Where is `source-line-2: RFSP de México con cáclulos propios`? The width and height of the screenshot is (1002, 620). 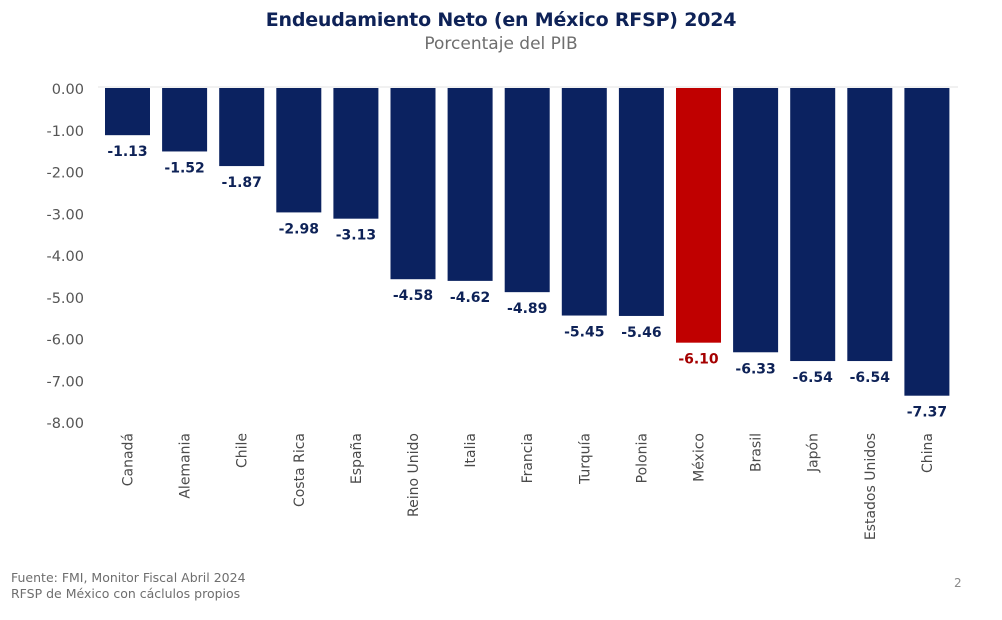
source-line-2: RFSP de México con cáclulos propios is located at coordinates (126, 593).